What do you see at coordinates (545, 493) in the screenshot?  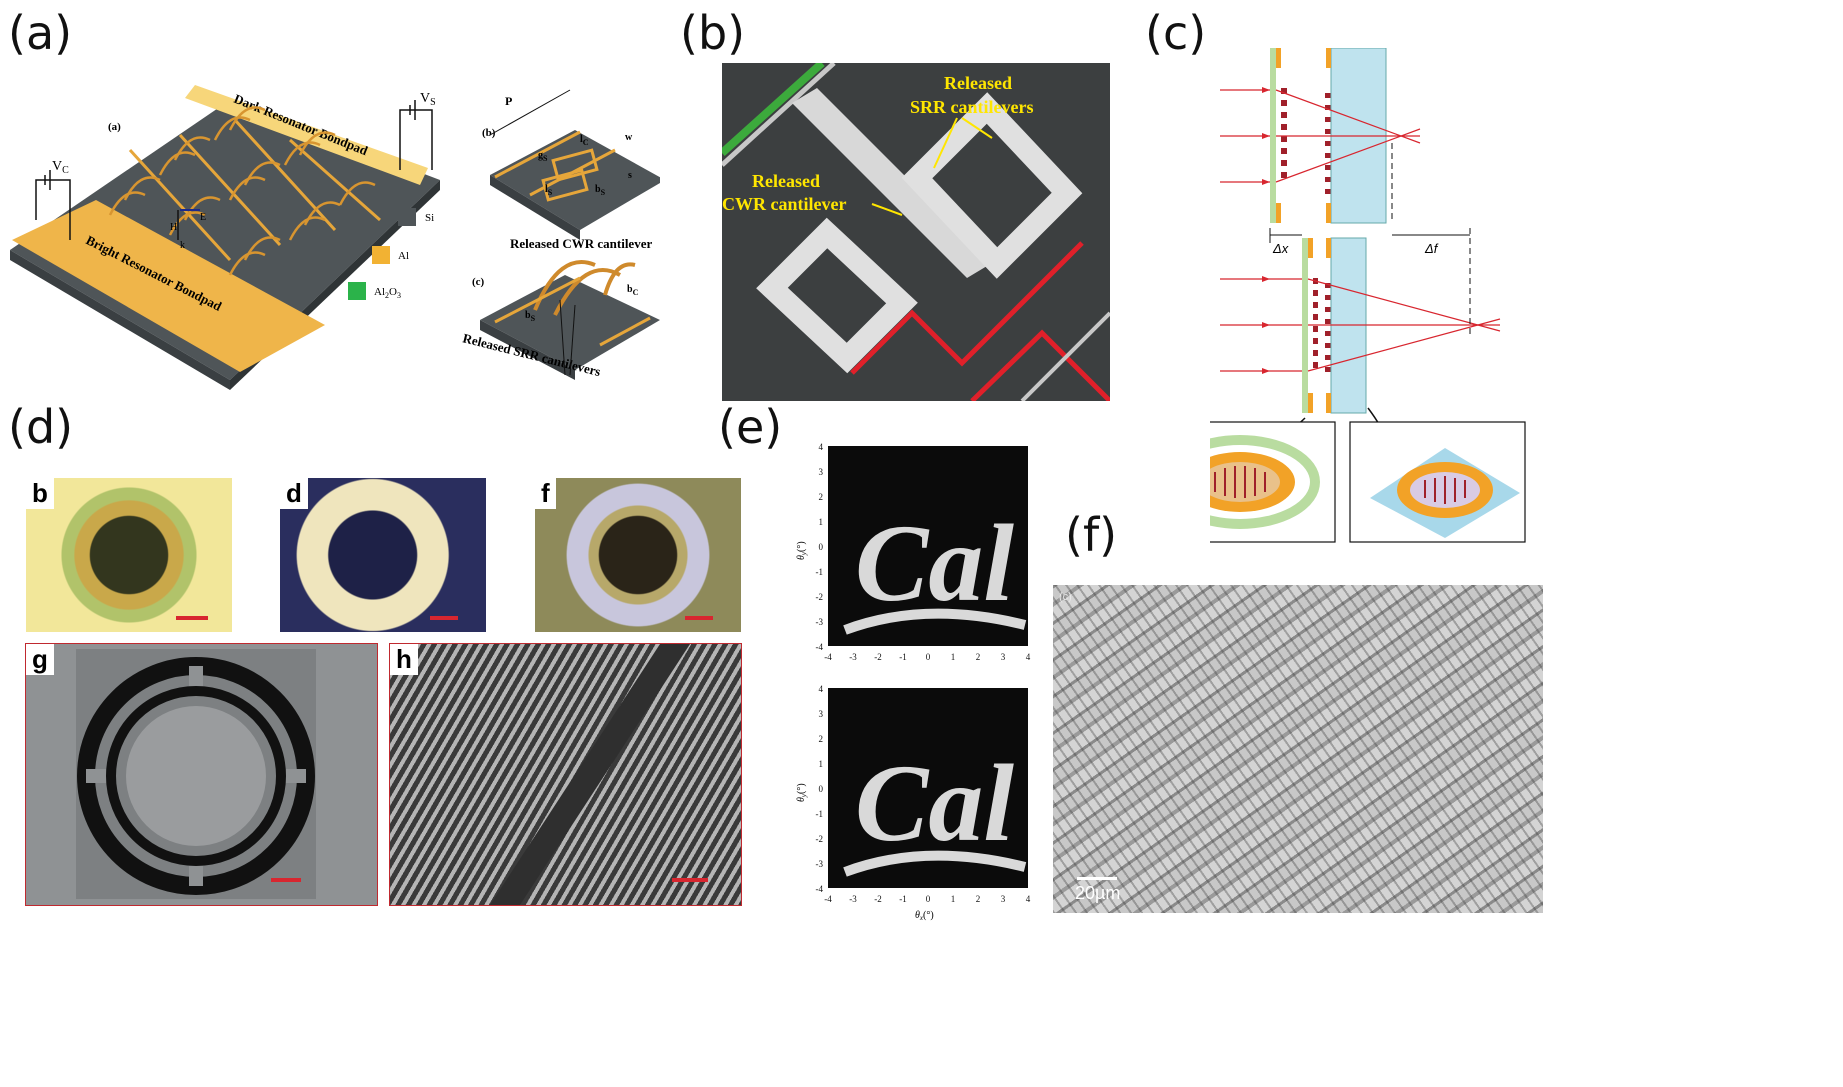 I see `sub-label-d-f: f` at bounding box center [545, 493].